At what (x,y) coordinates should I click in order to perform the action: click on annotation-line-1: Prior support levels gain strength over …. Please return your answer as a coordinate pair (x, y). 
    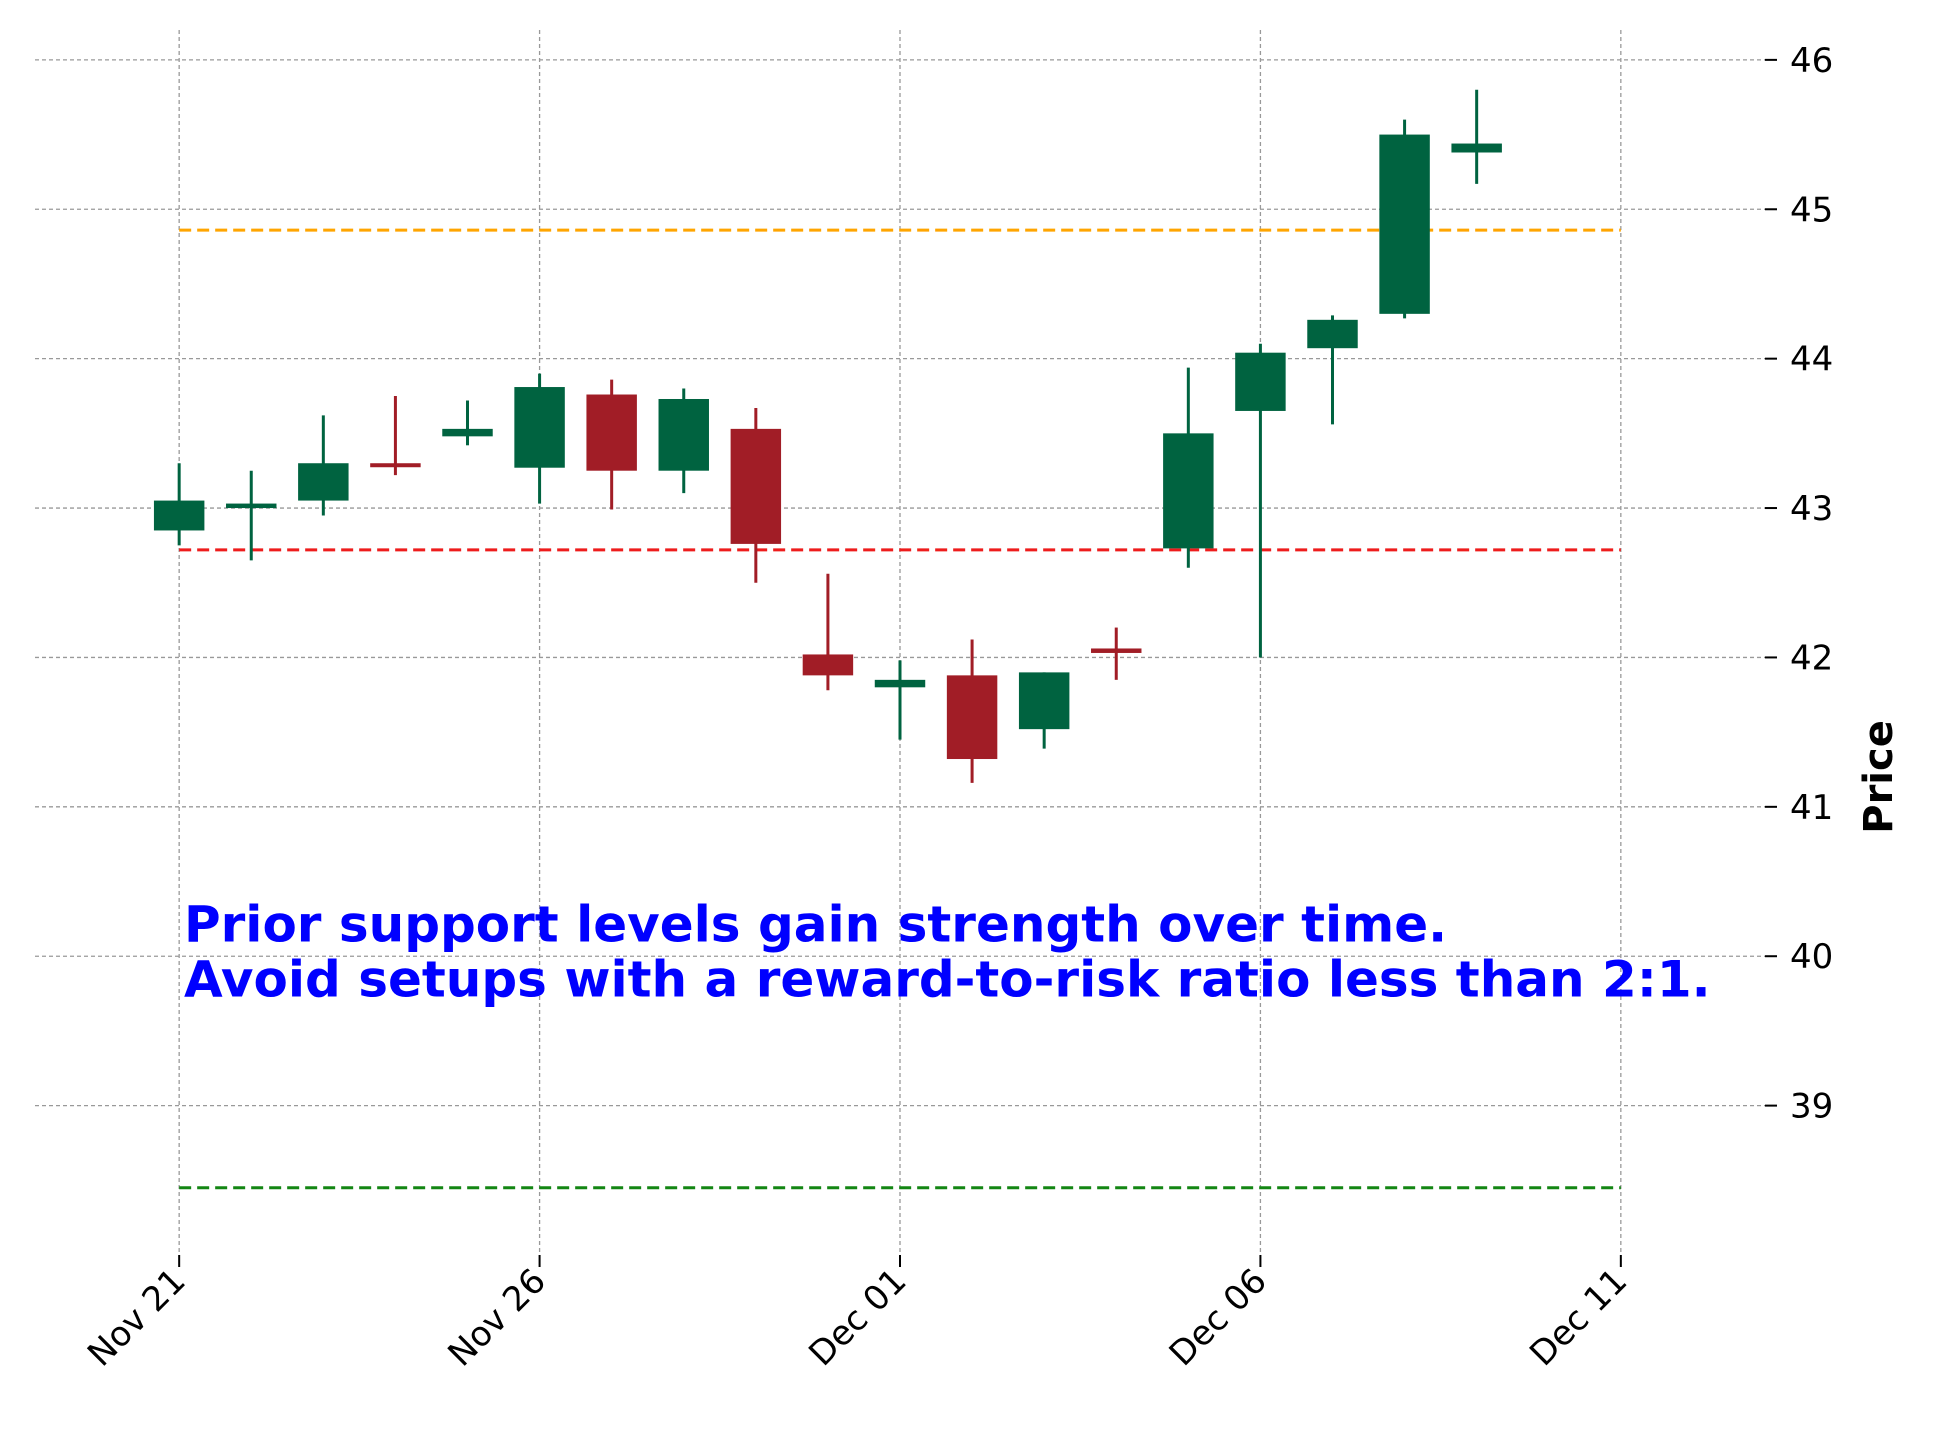
    Looking at the image, I should click on (815, 924).